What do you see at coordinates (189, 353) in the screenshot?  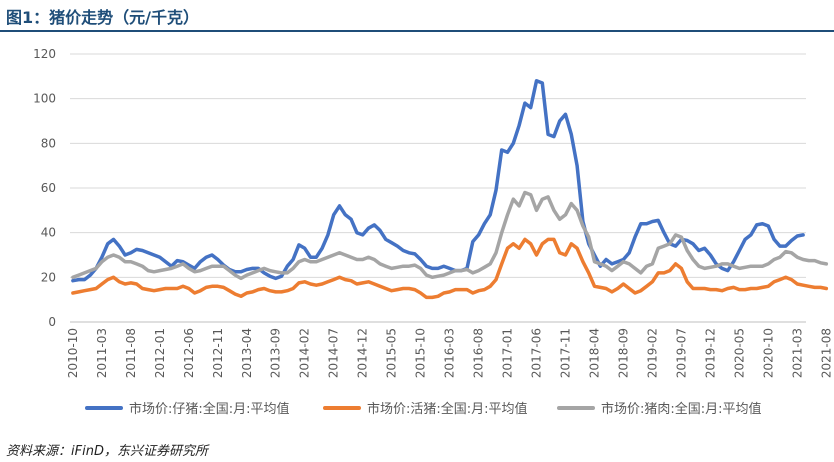 I see `x-tick-label: 2012-06` at bounding box center [189, 353].